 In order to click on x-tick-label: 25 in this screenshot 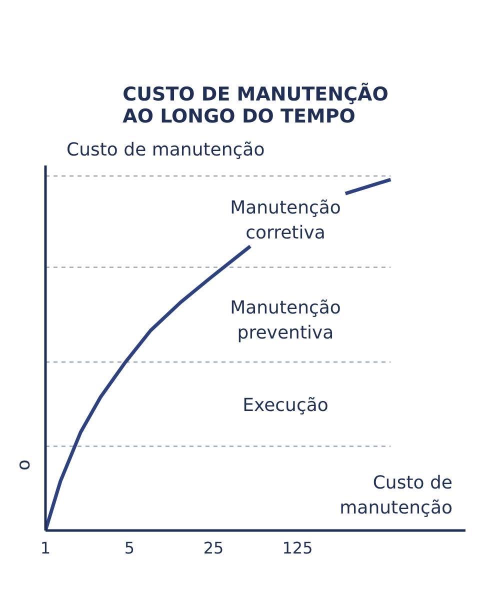, I will do `click(213, 548)`.